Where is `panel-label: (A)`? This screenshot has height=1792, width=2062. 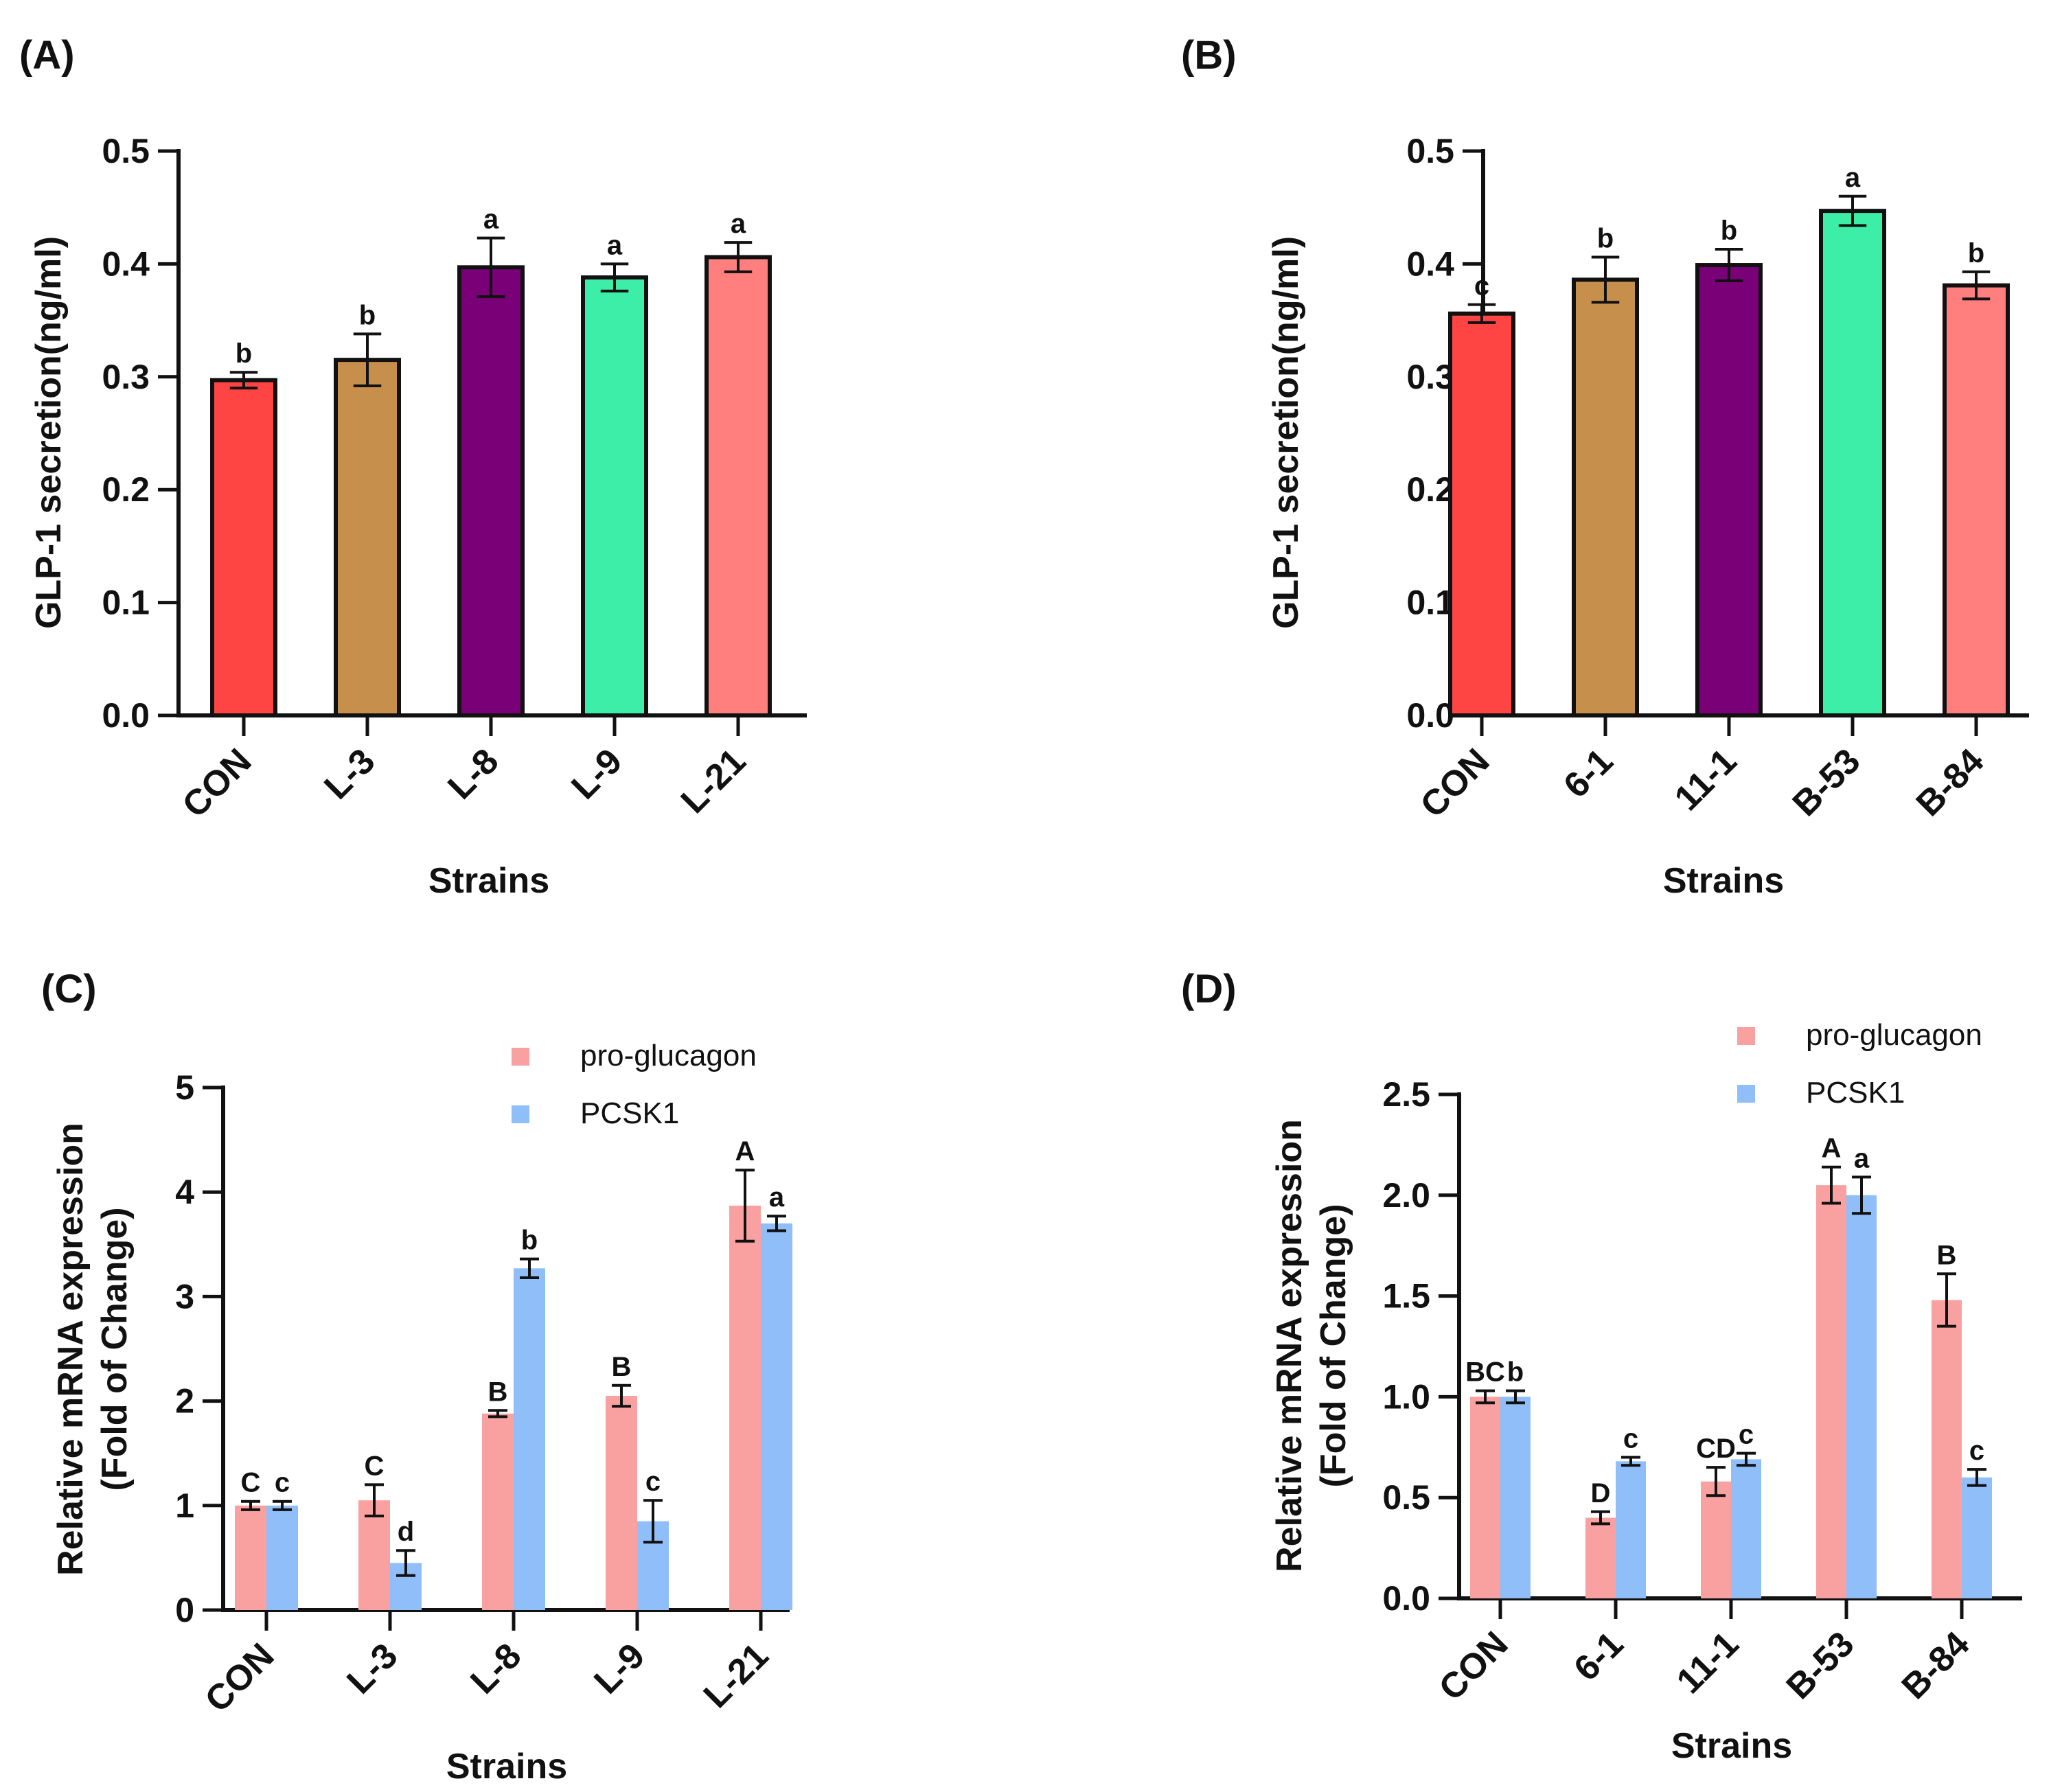
panel-label: (A) is located at coordinates (47, 55).